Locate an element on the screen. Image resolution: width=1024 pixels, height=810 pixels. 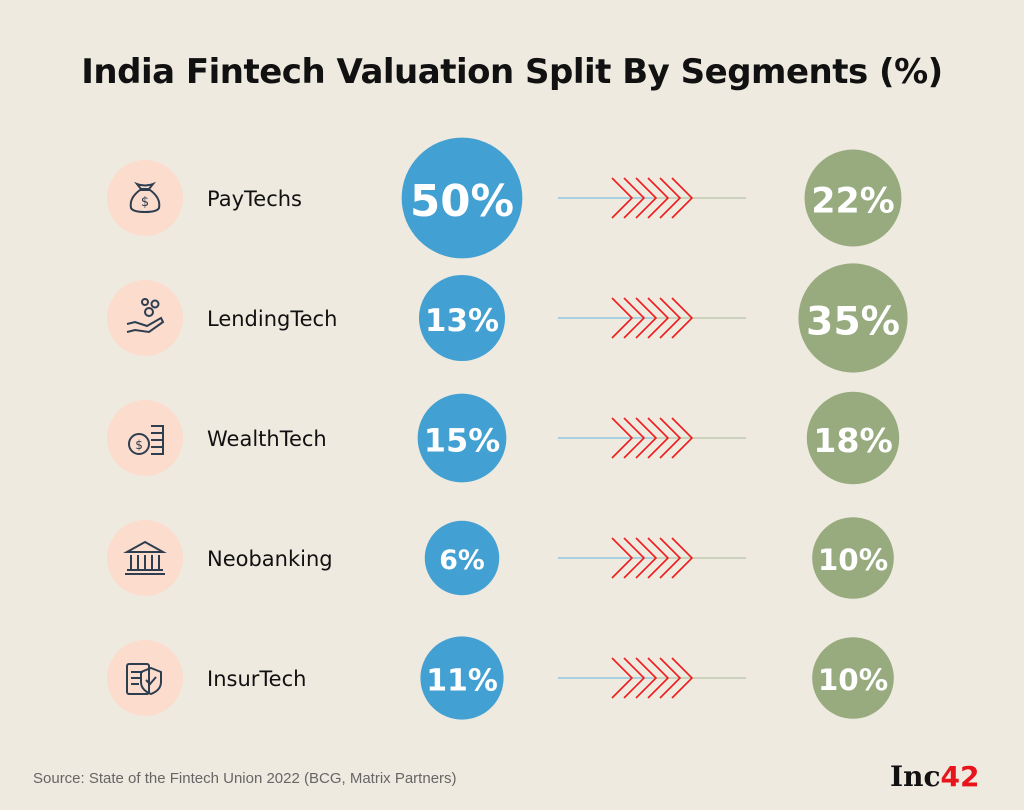
after-value-label: 18% is located at coordinates (853, 440).